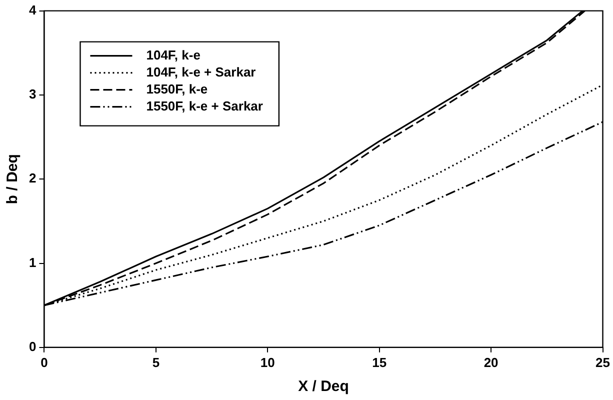  Describe the element at coordinates (323, 387) in the screenshot. I see `x-axis-title: X / Deq` at that location.